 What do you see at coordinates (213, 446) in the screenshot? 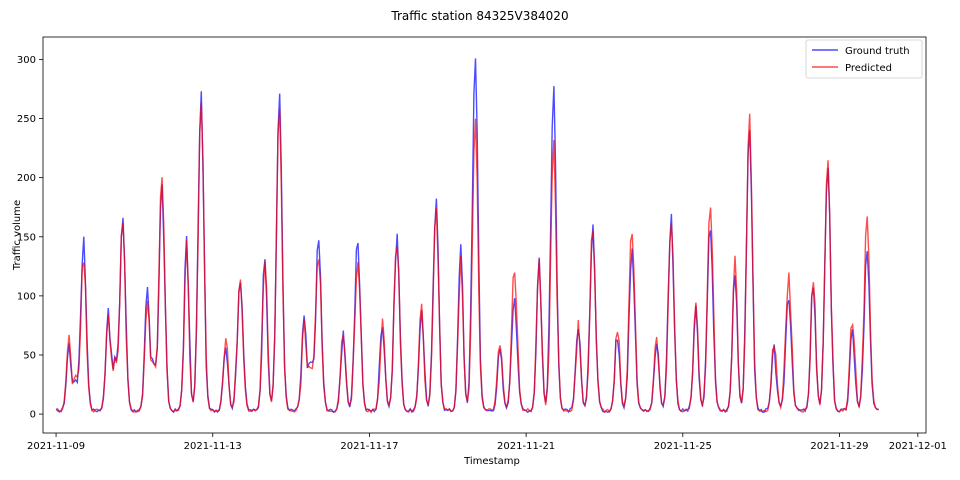
I see `x-tick-label: 2021-11-13` at bounding box center [213, 446].